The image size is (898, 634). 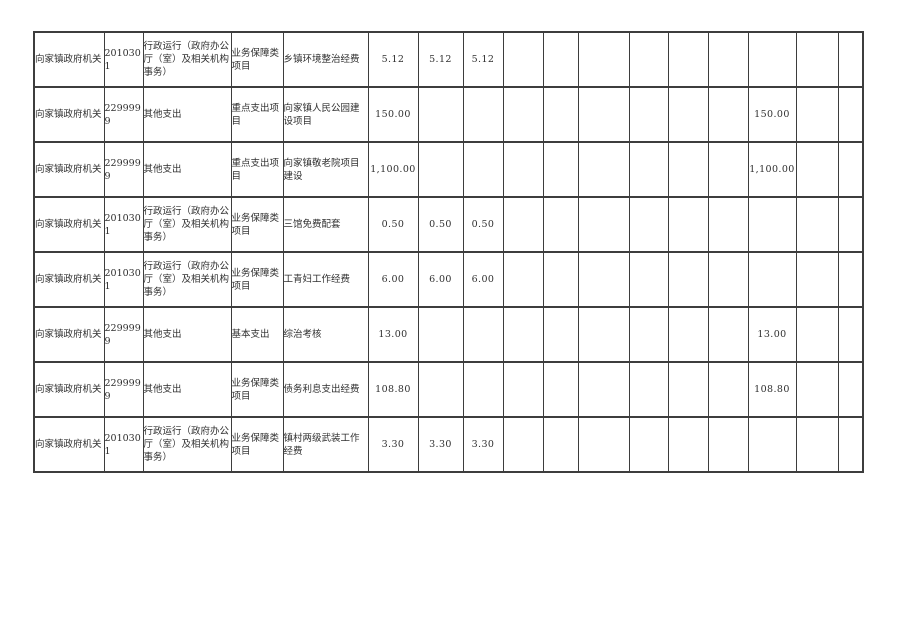 What do you see at coordinates (325, 389) in the screenshot?
I see `table-cell: 债务利息支出经费` at bounding box center [325, 389].